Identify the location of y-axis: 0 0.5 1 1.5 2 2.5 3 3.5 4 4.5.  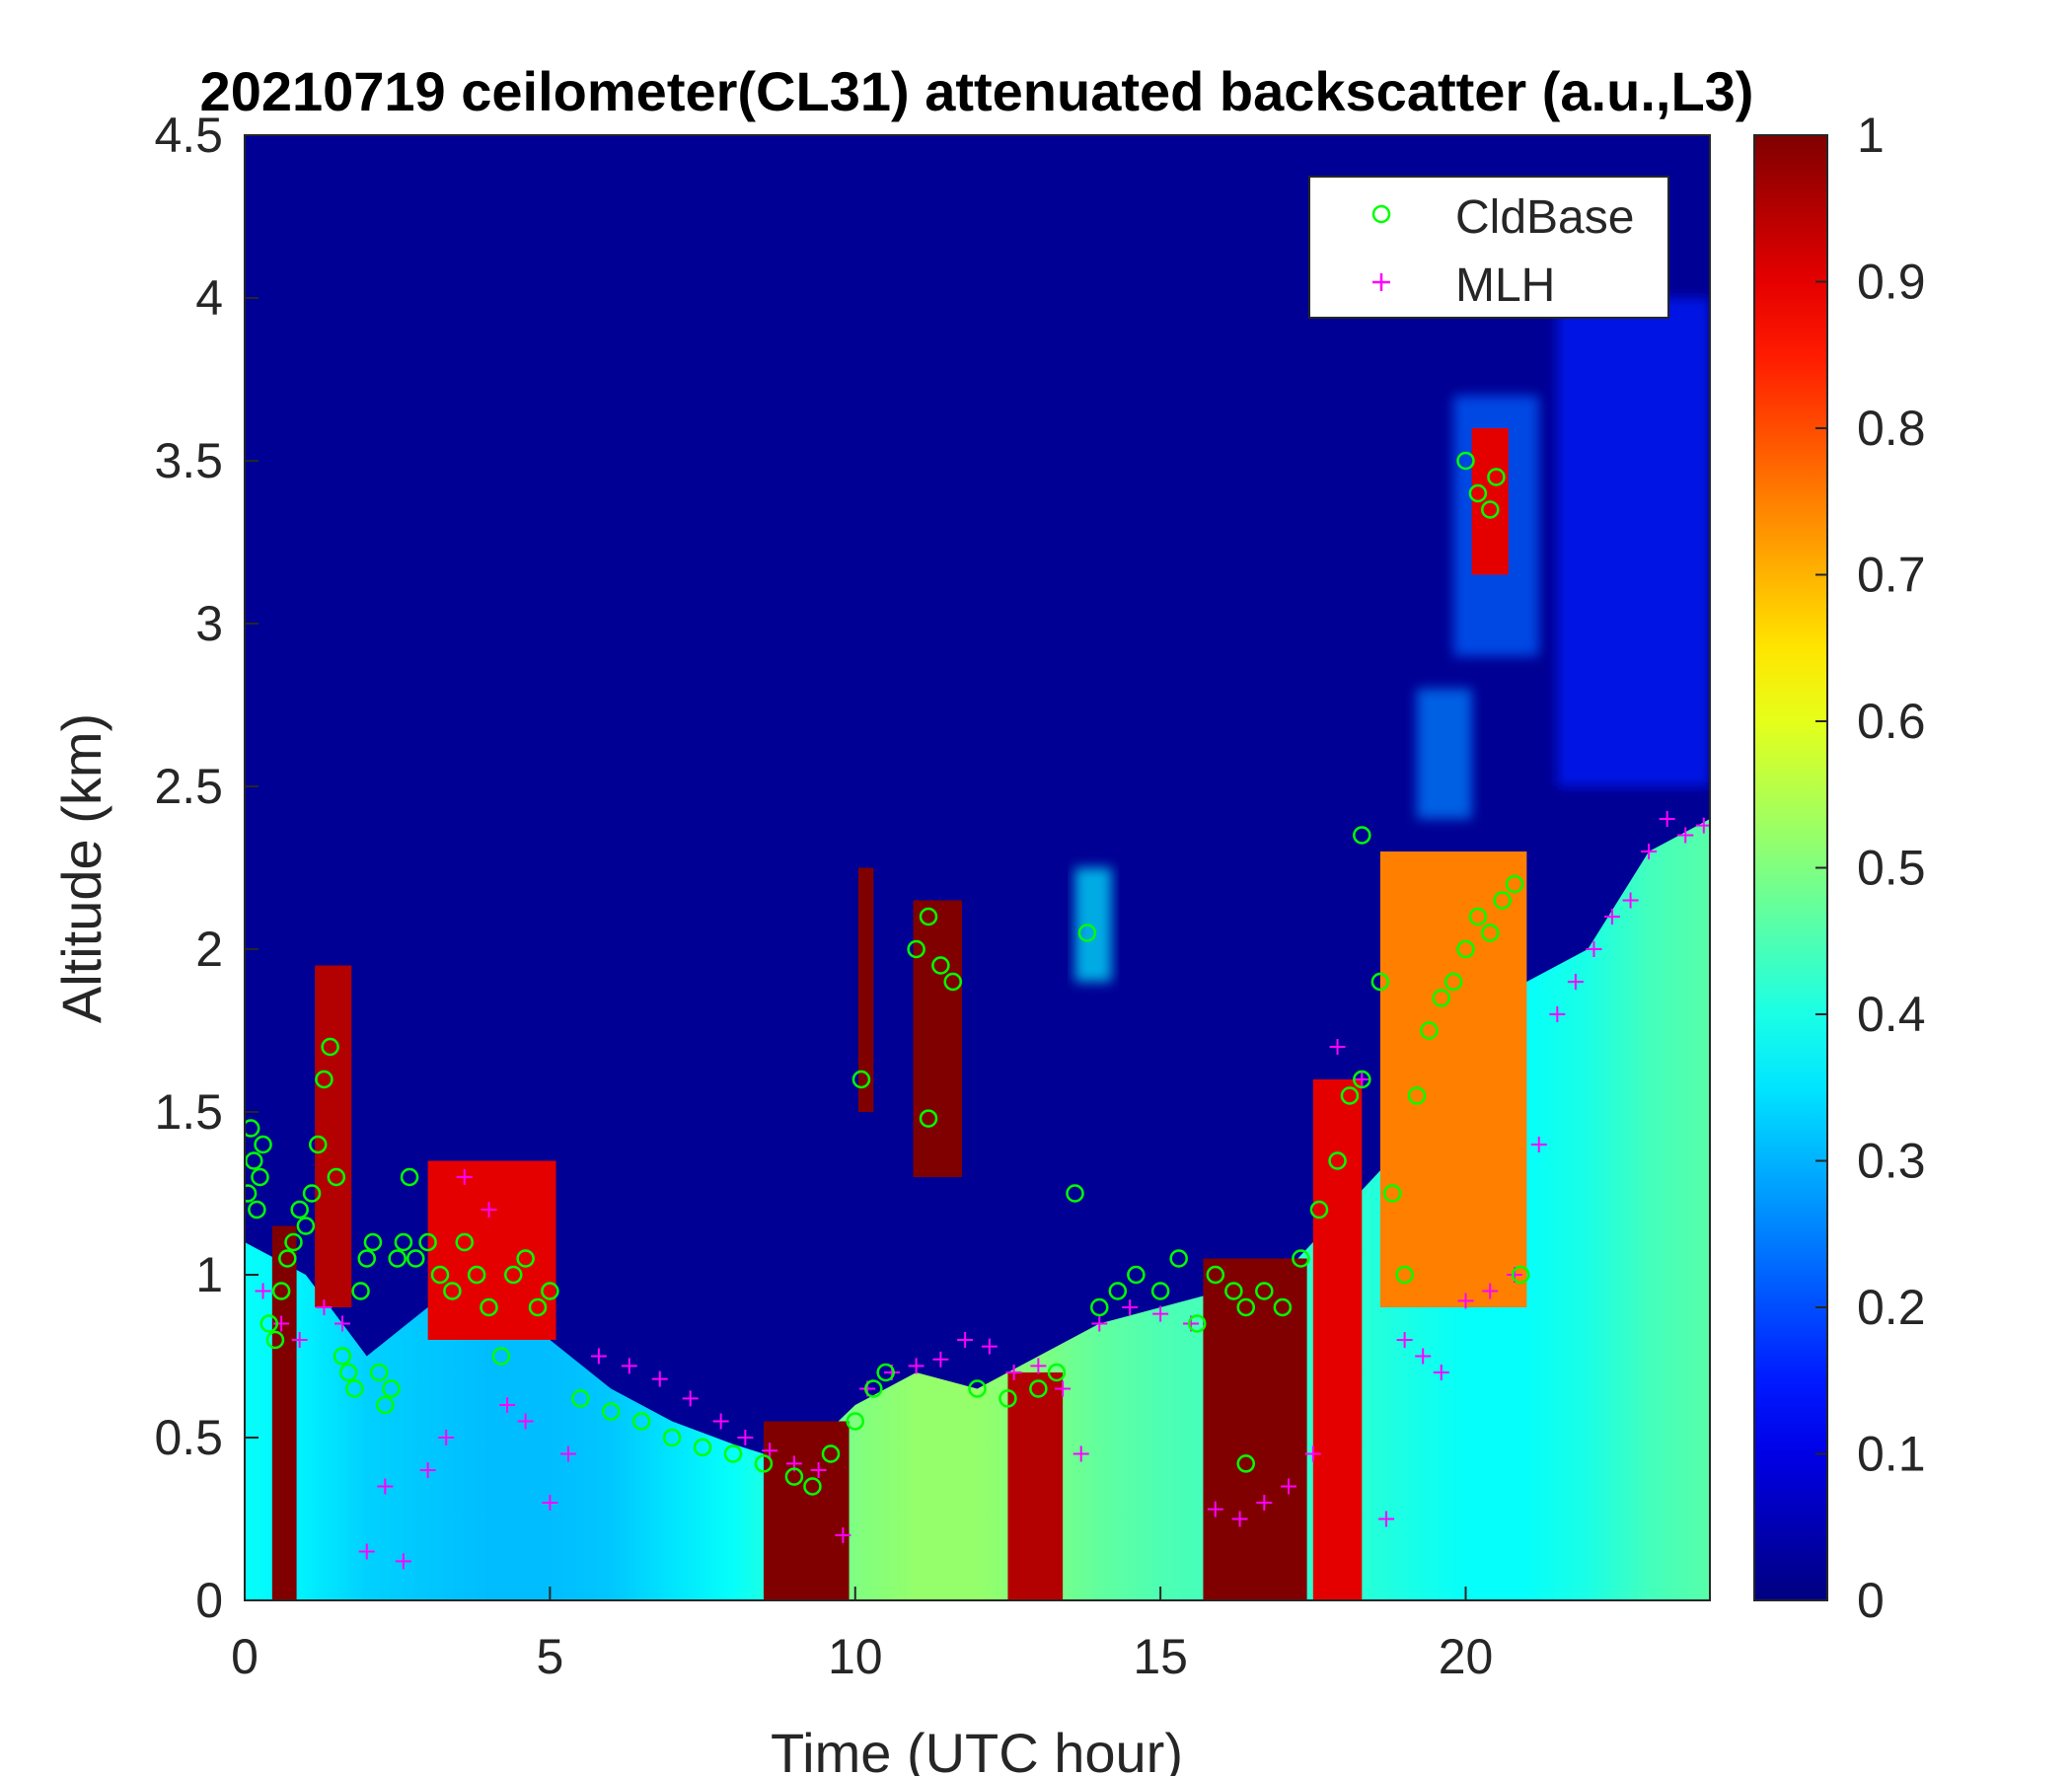
(206, 868).